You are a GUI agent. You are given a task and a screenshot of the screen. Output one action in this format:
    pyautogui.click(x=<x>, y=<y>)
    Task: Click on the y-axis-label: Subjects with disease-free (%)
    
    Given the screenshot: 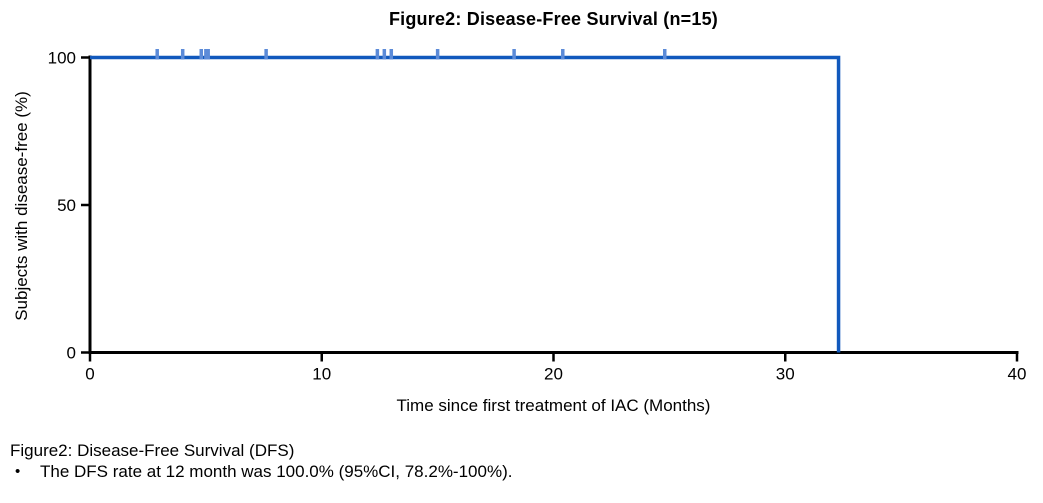 What is the action you would take?
    pyautogui.click(x=21, y=206)
    